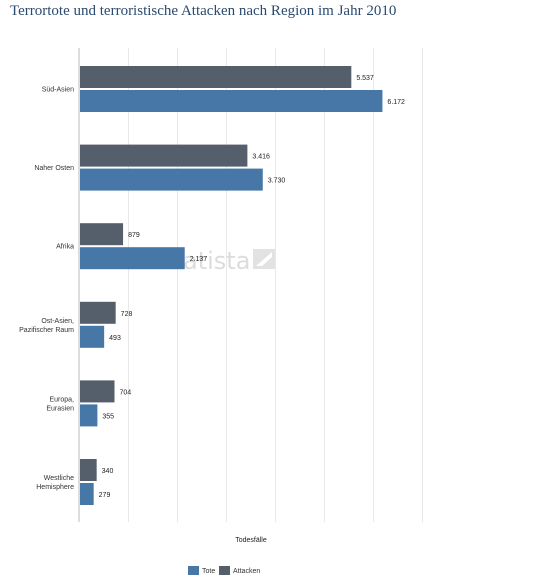  Describe the element at coordinates (57, 321) in the screenshot. I see `category-label: Ost-Asien,` at that location.